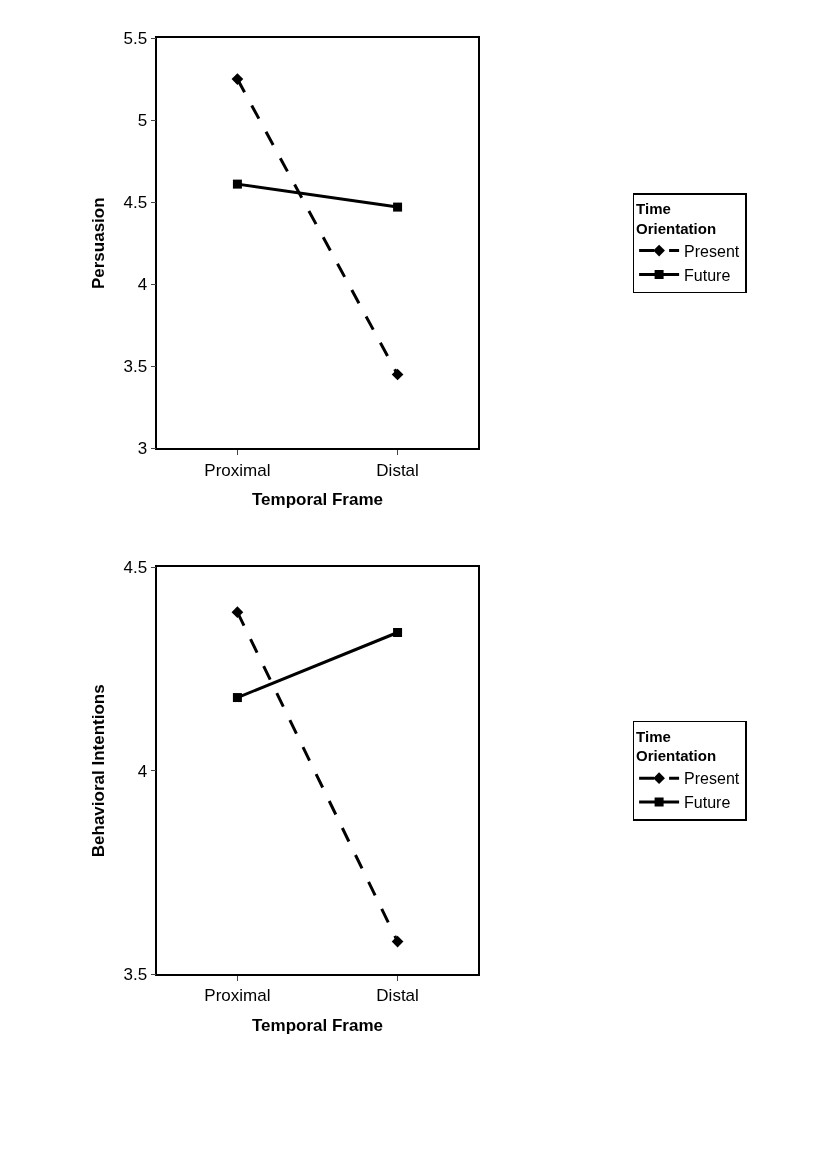  What do you see at coordinates (98, 243) in the screenshot?
I see `y-axis-title: Persuasion` at bounding box center [98, 243].